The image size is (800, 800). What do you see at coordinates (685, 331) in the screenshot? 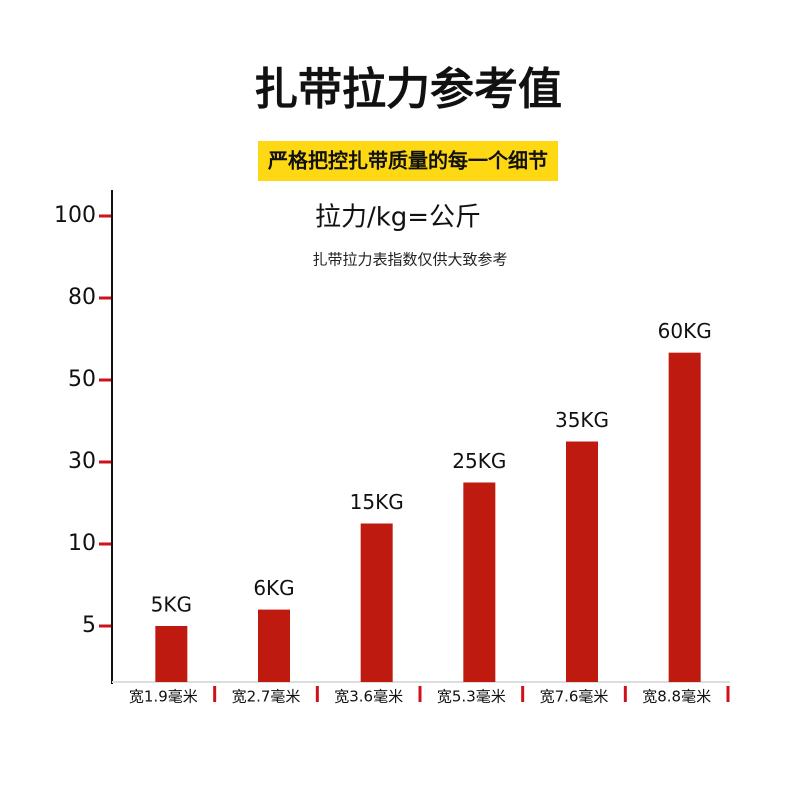
I see `value-label: 60KG` at bounding box center [685, 331].